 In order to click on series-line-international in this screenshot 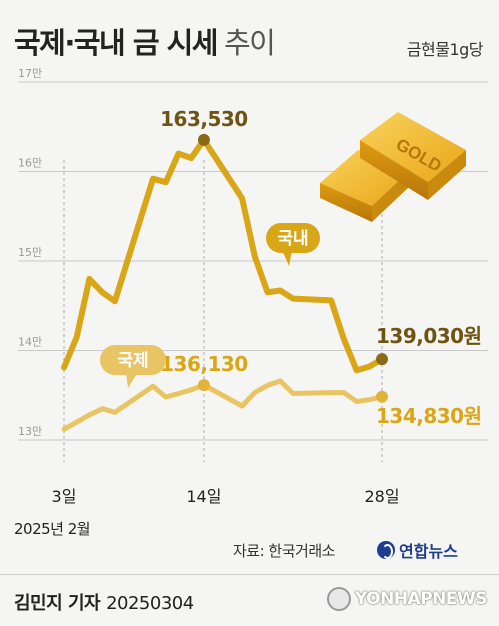, I will do `click(223, 405)`.